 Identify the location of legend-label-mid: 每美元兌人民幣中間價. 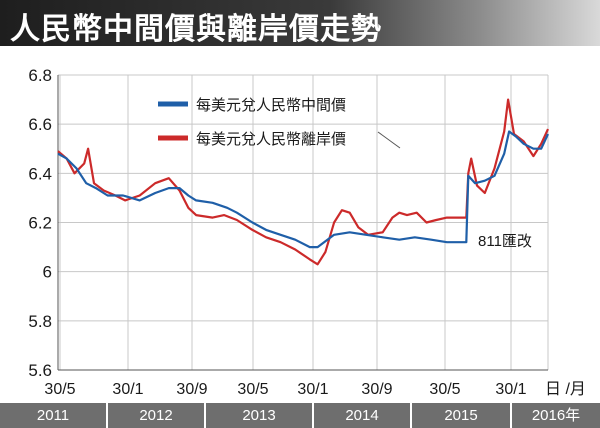
(271, 105).